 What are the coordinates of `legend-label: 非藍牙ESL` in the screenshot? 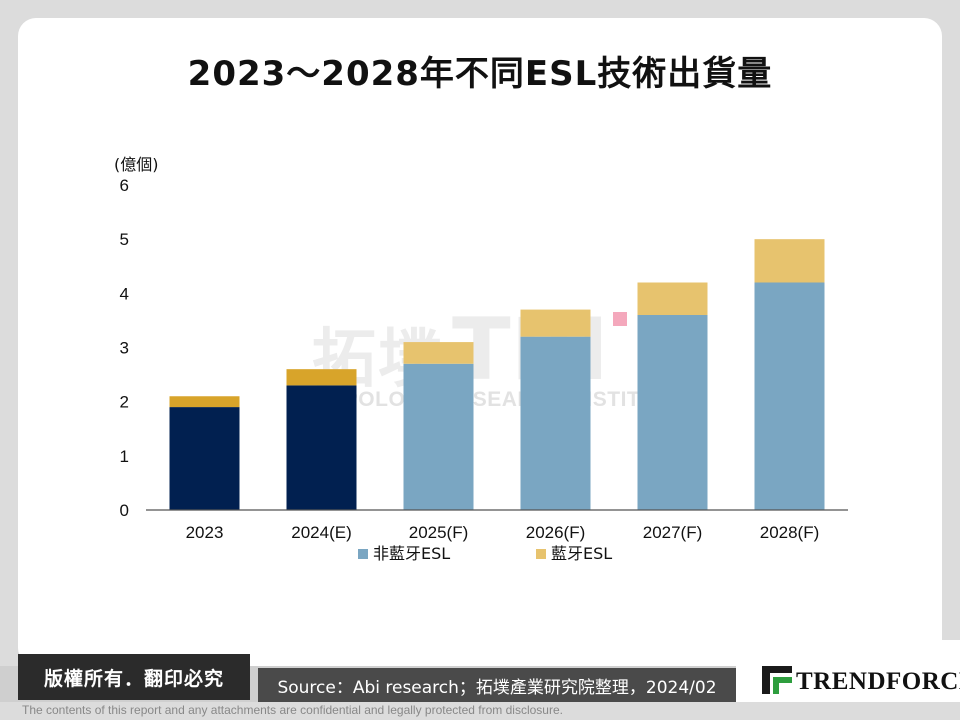 It's located at (411, 553).